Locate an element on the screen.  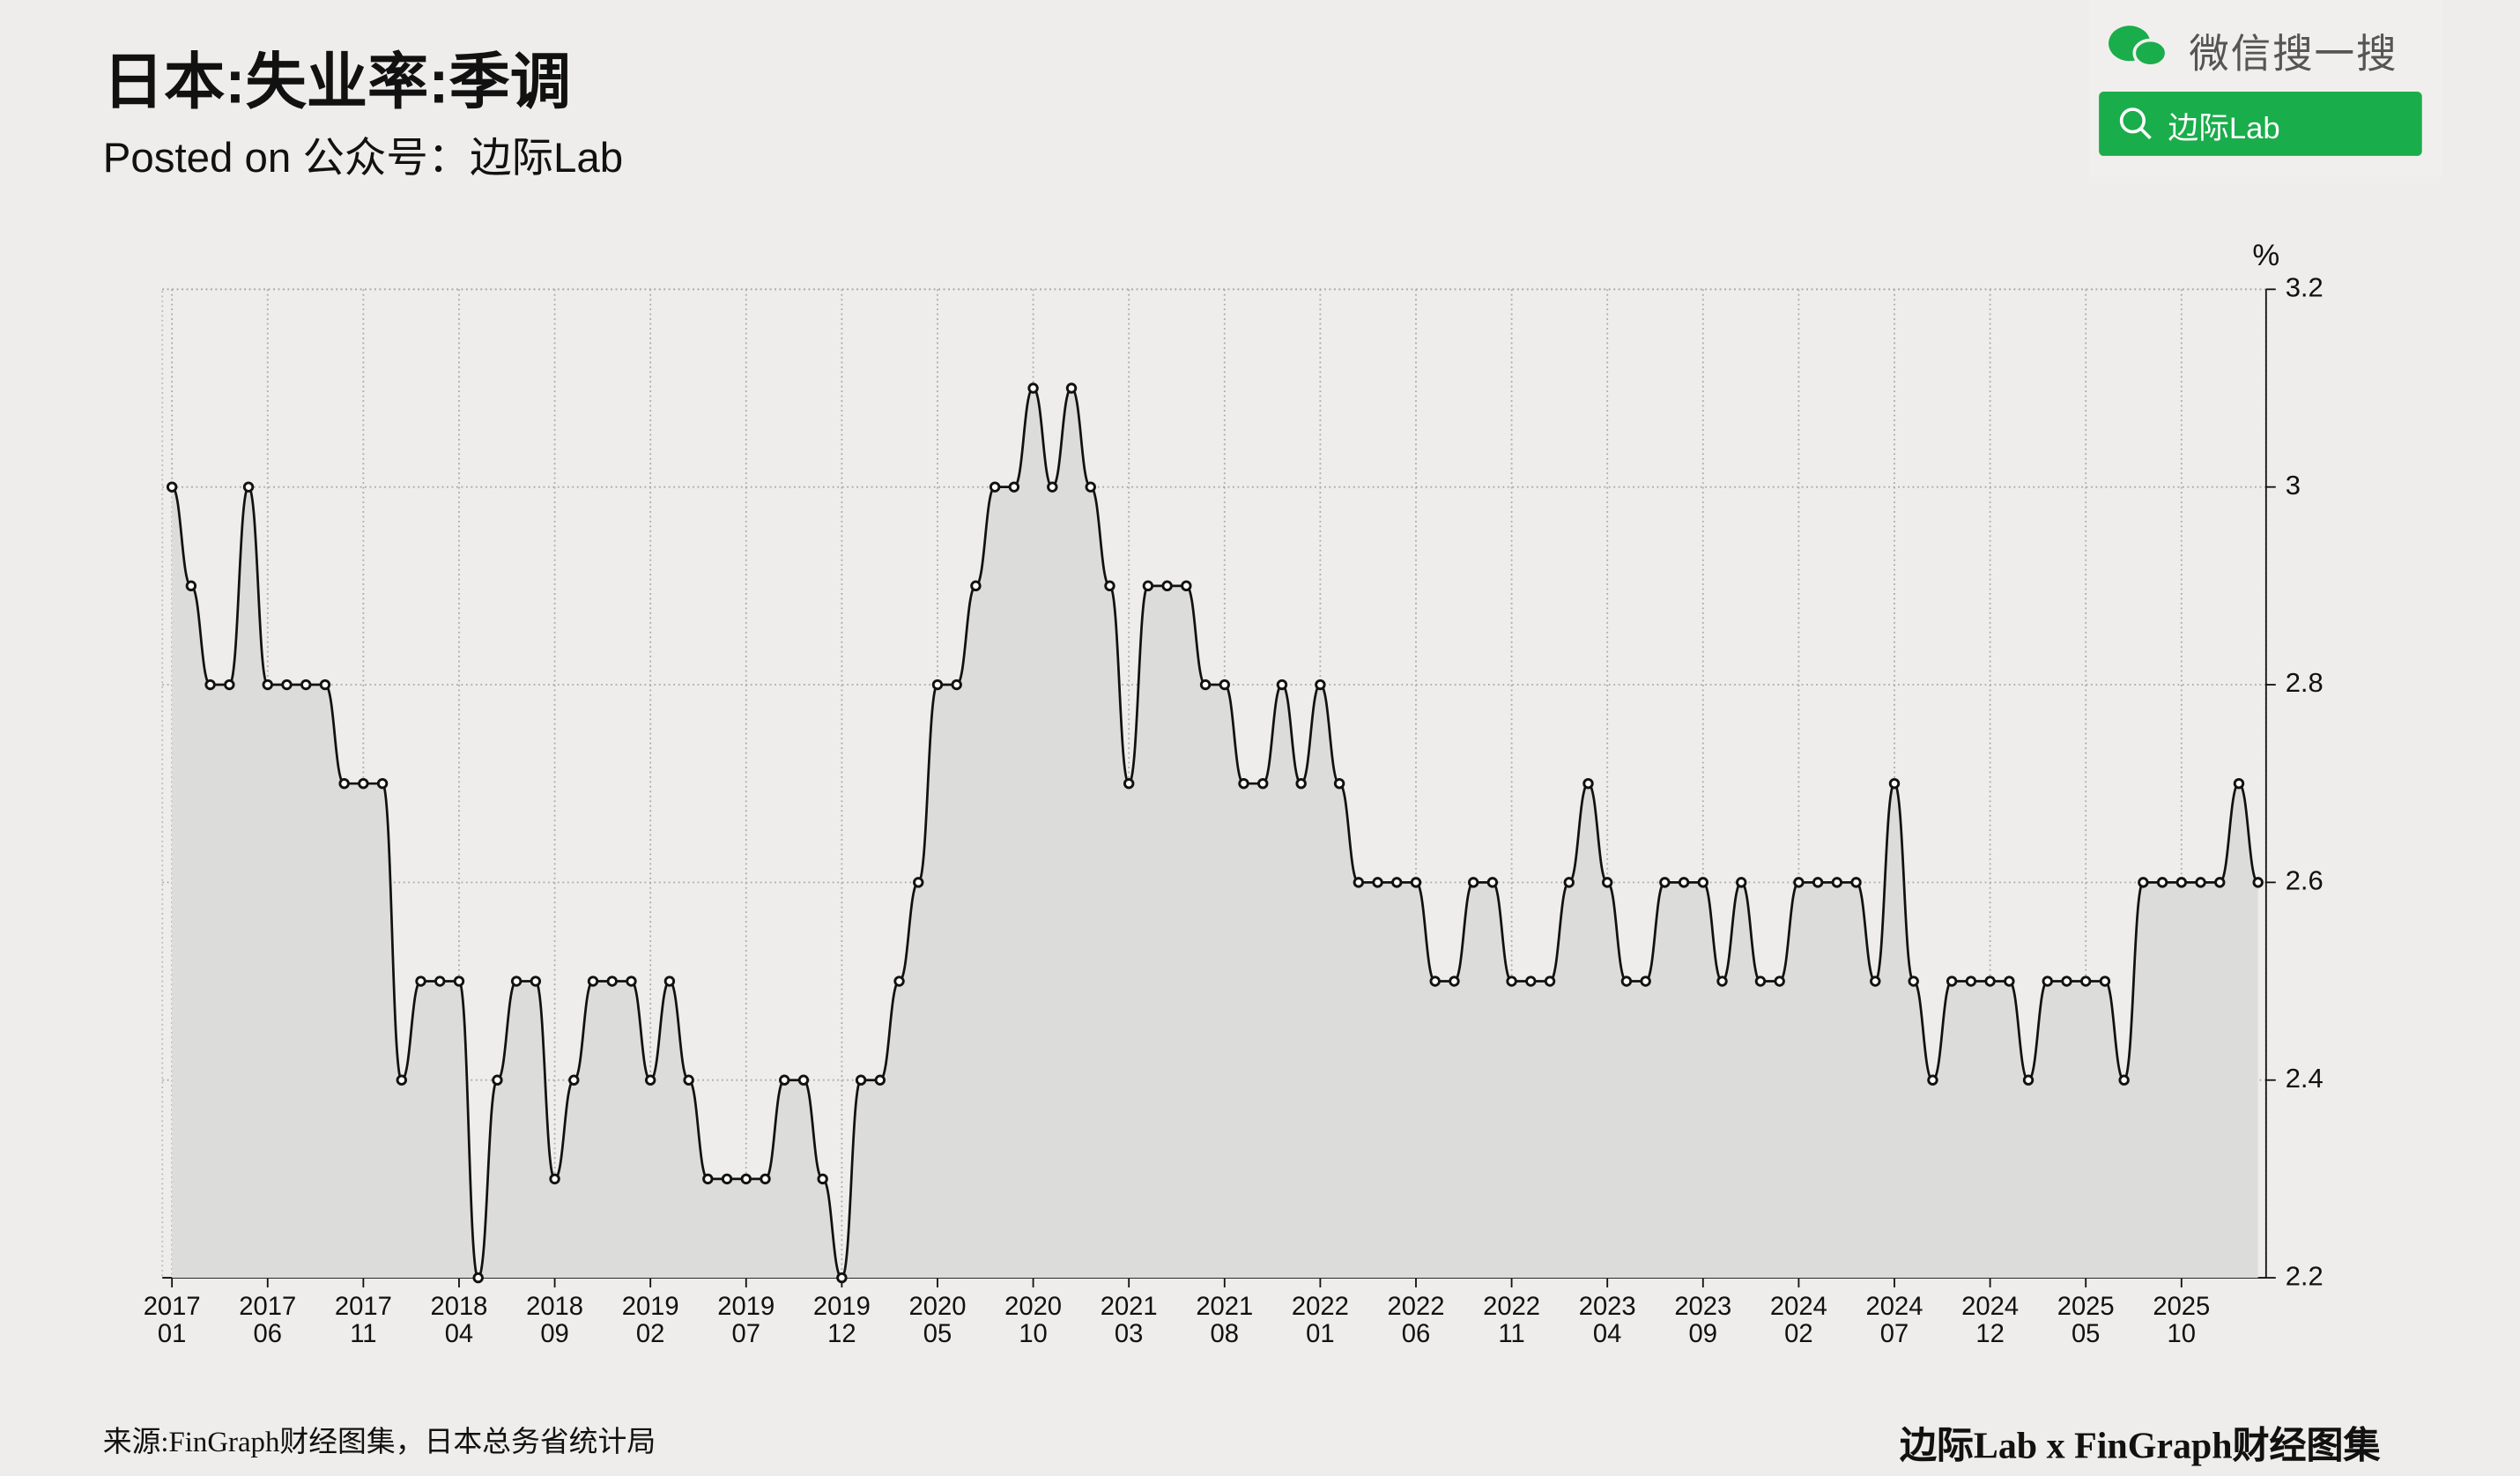
y-tick-label: 3 is located at coordinates (2293, 486).